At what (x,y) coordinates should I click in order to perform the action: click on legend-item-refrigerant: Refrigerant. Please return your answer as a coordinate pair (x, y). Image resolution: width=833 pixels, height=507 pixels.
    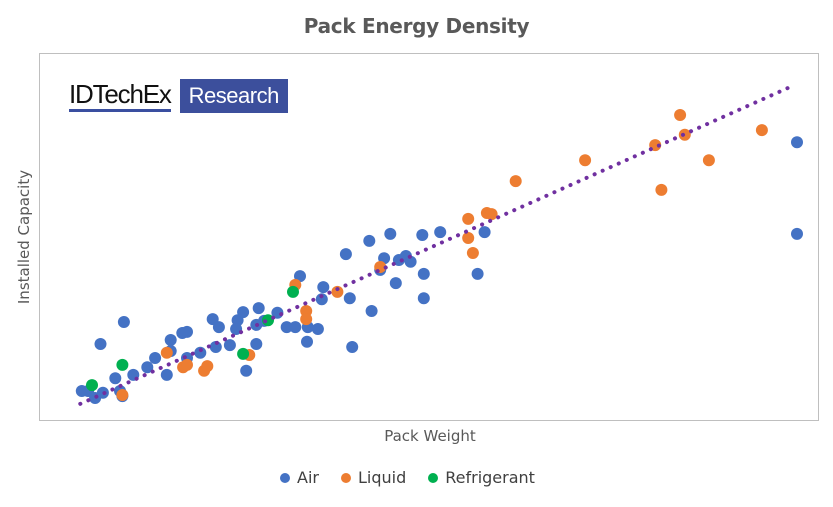
    Looking at the image, I should click on (481, 477).